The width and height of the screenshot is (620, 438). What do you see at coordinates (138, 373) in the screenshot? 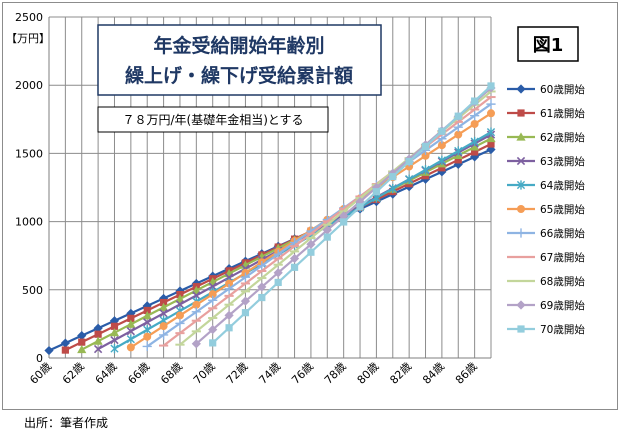
I see `x-tick-label: 66歳` at bounding box center [138, 373].